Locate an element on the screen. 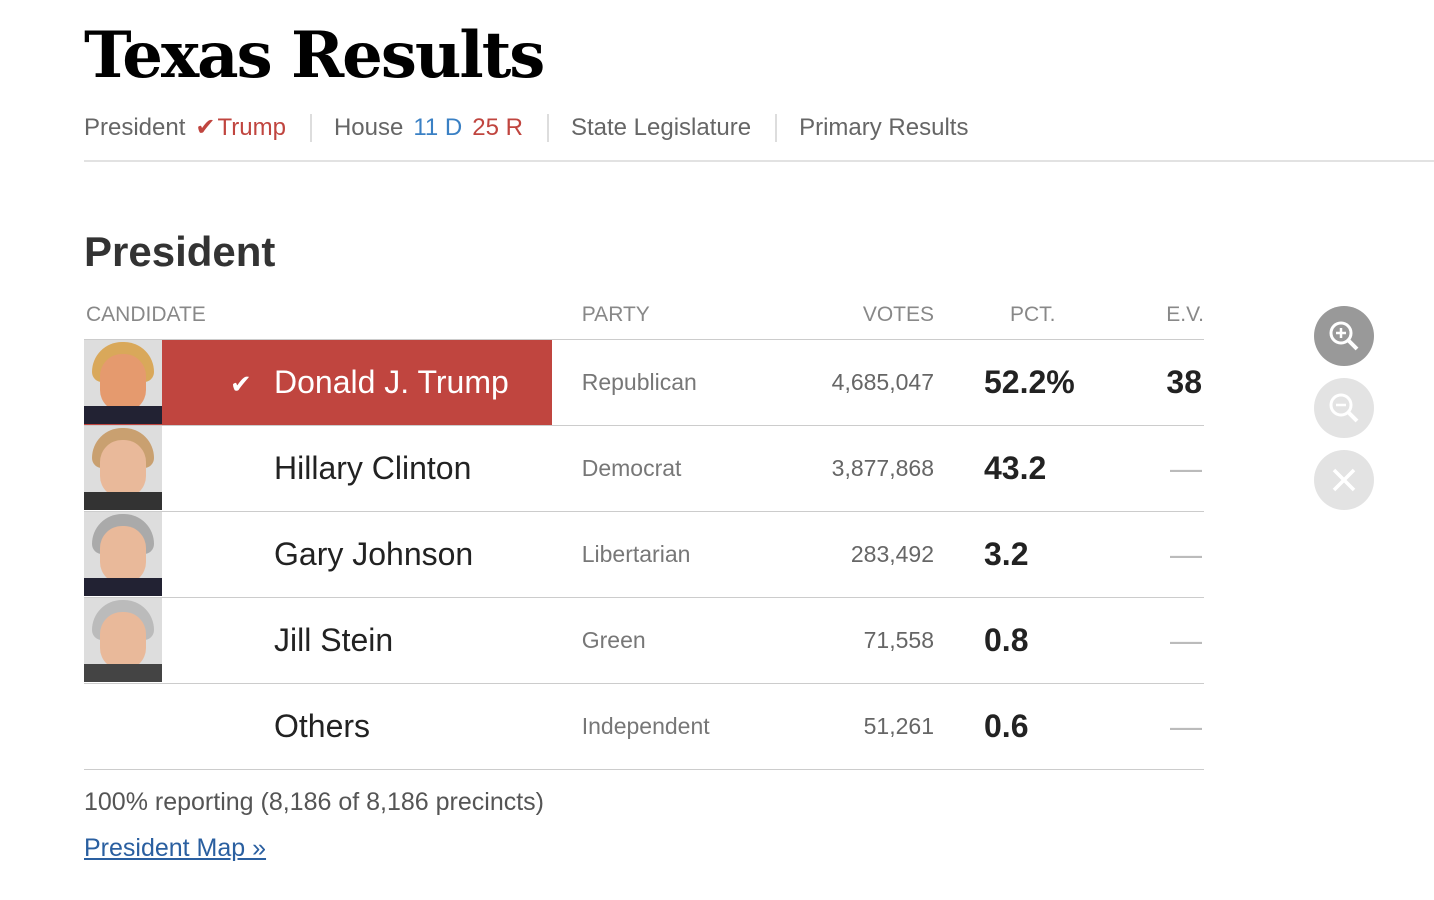 The height and width of the screenshot is (900, 1434). nav-president-winner: Trump is located at coordinates (251, 127).